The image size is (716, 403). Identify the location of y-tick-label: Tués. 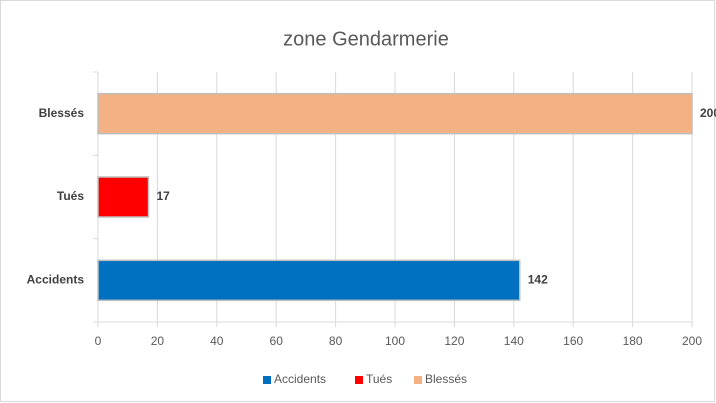
(70, 196).